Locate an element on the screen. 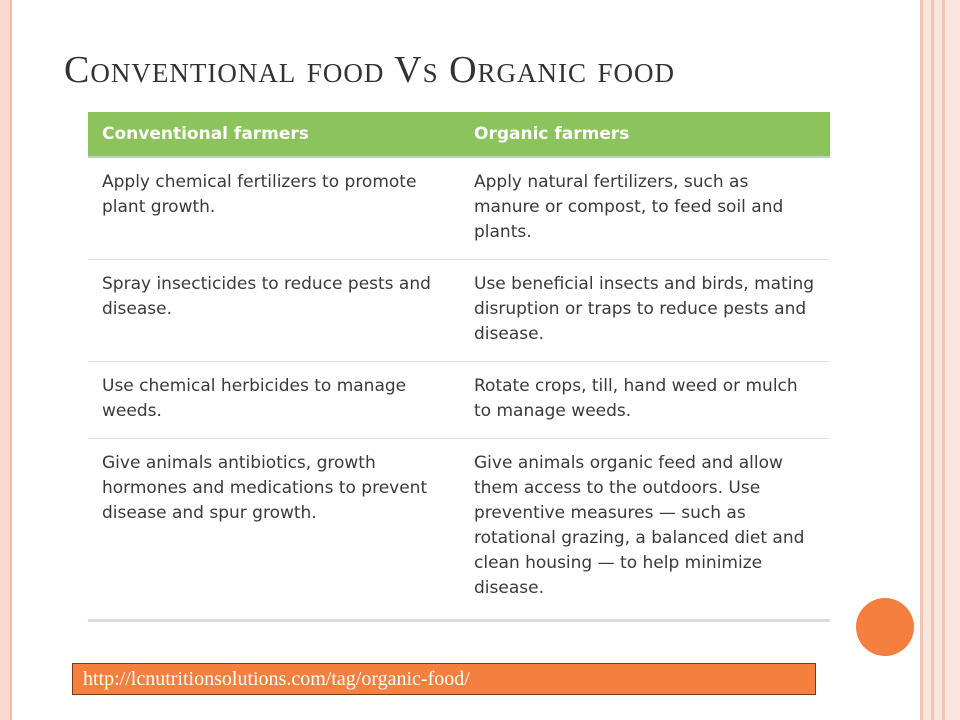 The height and width of the screenshot is (720, 960). slide-frame-right is located at coordinates (940, 360).